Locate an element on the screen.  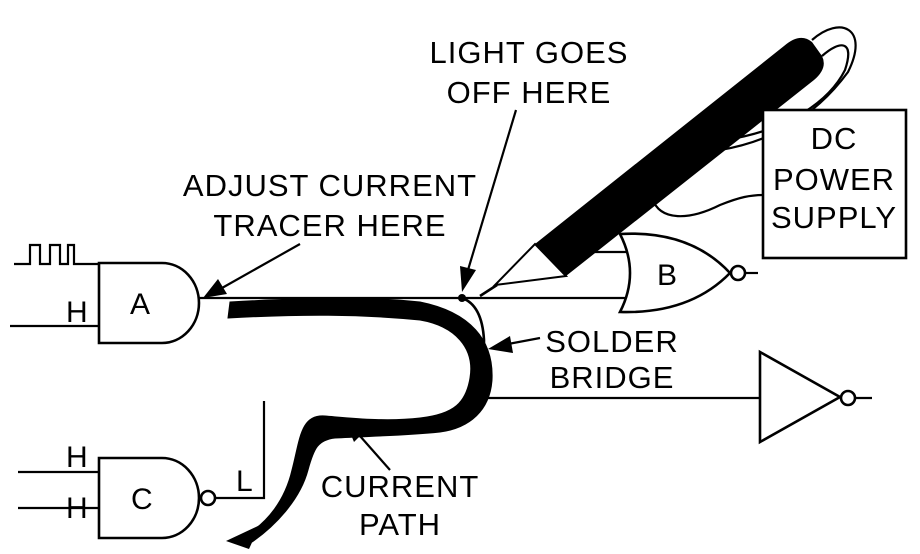
callout-current-path-line-1: CURRENT is located at coordinates (400, 486).